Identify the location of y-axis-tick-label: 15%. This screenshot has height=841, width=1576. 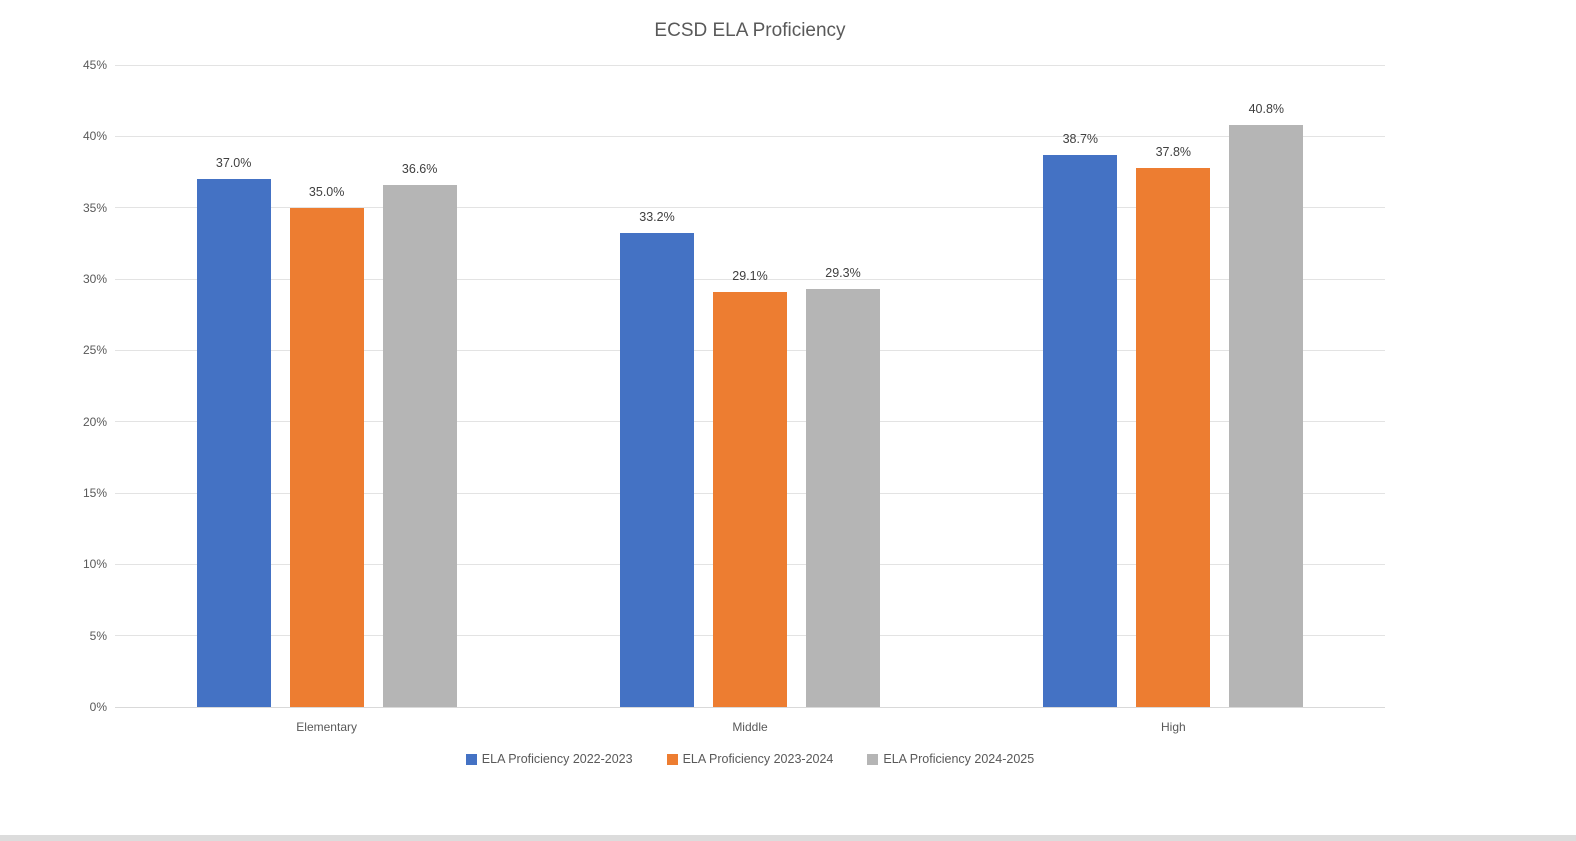
(94, 493).